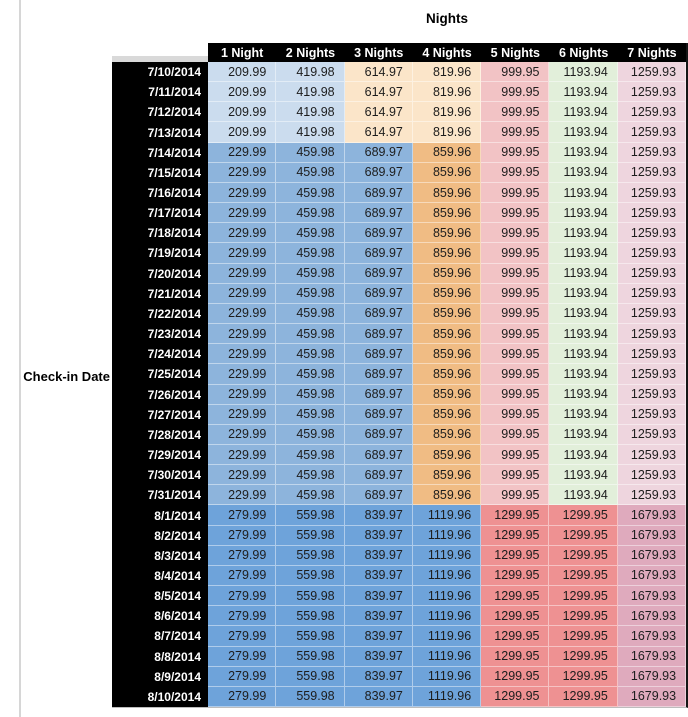  What do you see at coordinates (447, 18) in the screenshot?
I see `nights-axis-title: Nights` at bounding box center [447, 18].